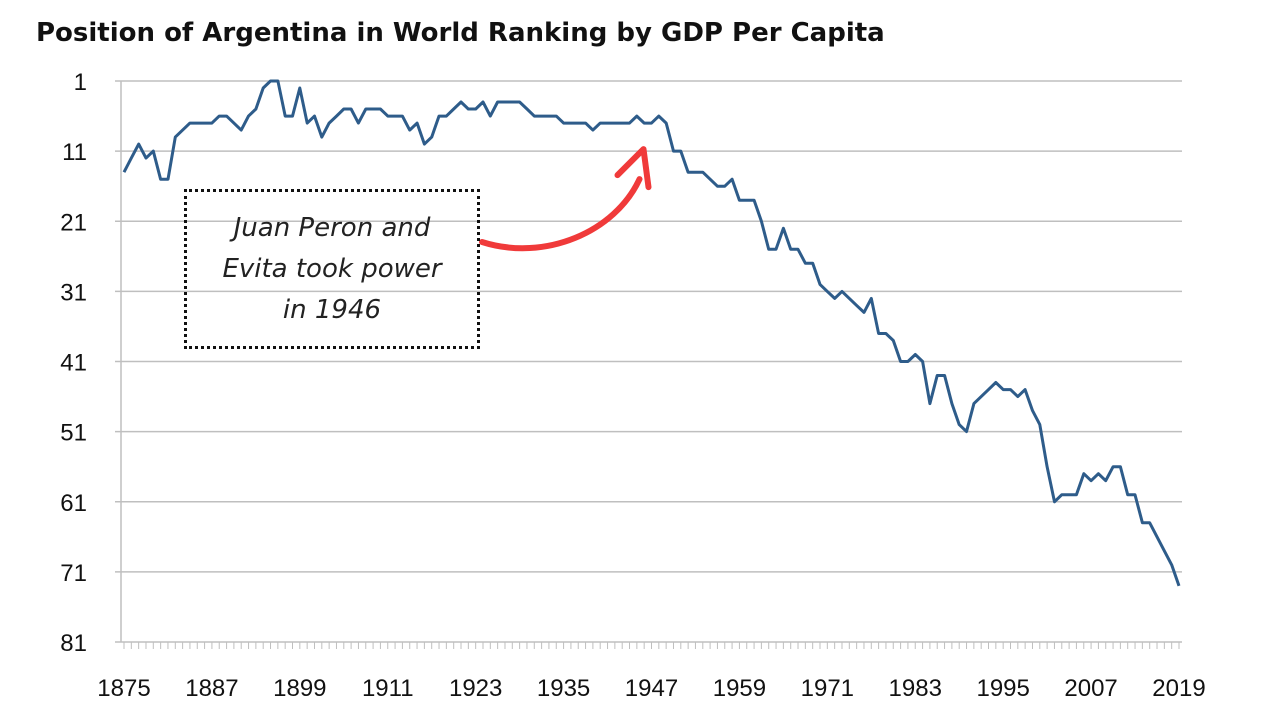  What do you see at coordinates (827, 688) in the screenshot?
I see `x-tick-label-1971: 1971` at bounding box center [827, 688].